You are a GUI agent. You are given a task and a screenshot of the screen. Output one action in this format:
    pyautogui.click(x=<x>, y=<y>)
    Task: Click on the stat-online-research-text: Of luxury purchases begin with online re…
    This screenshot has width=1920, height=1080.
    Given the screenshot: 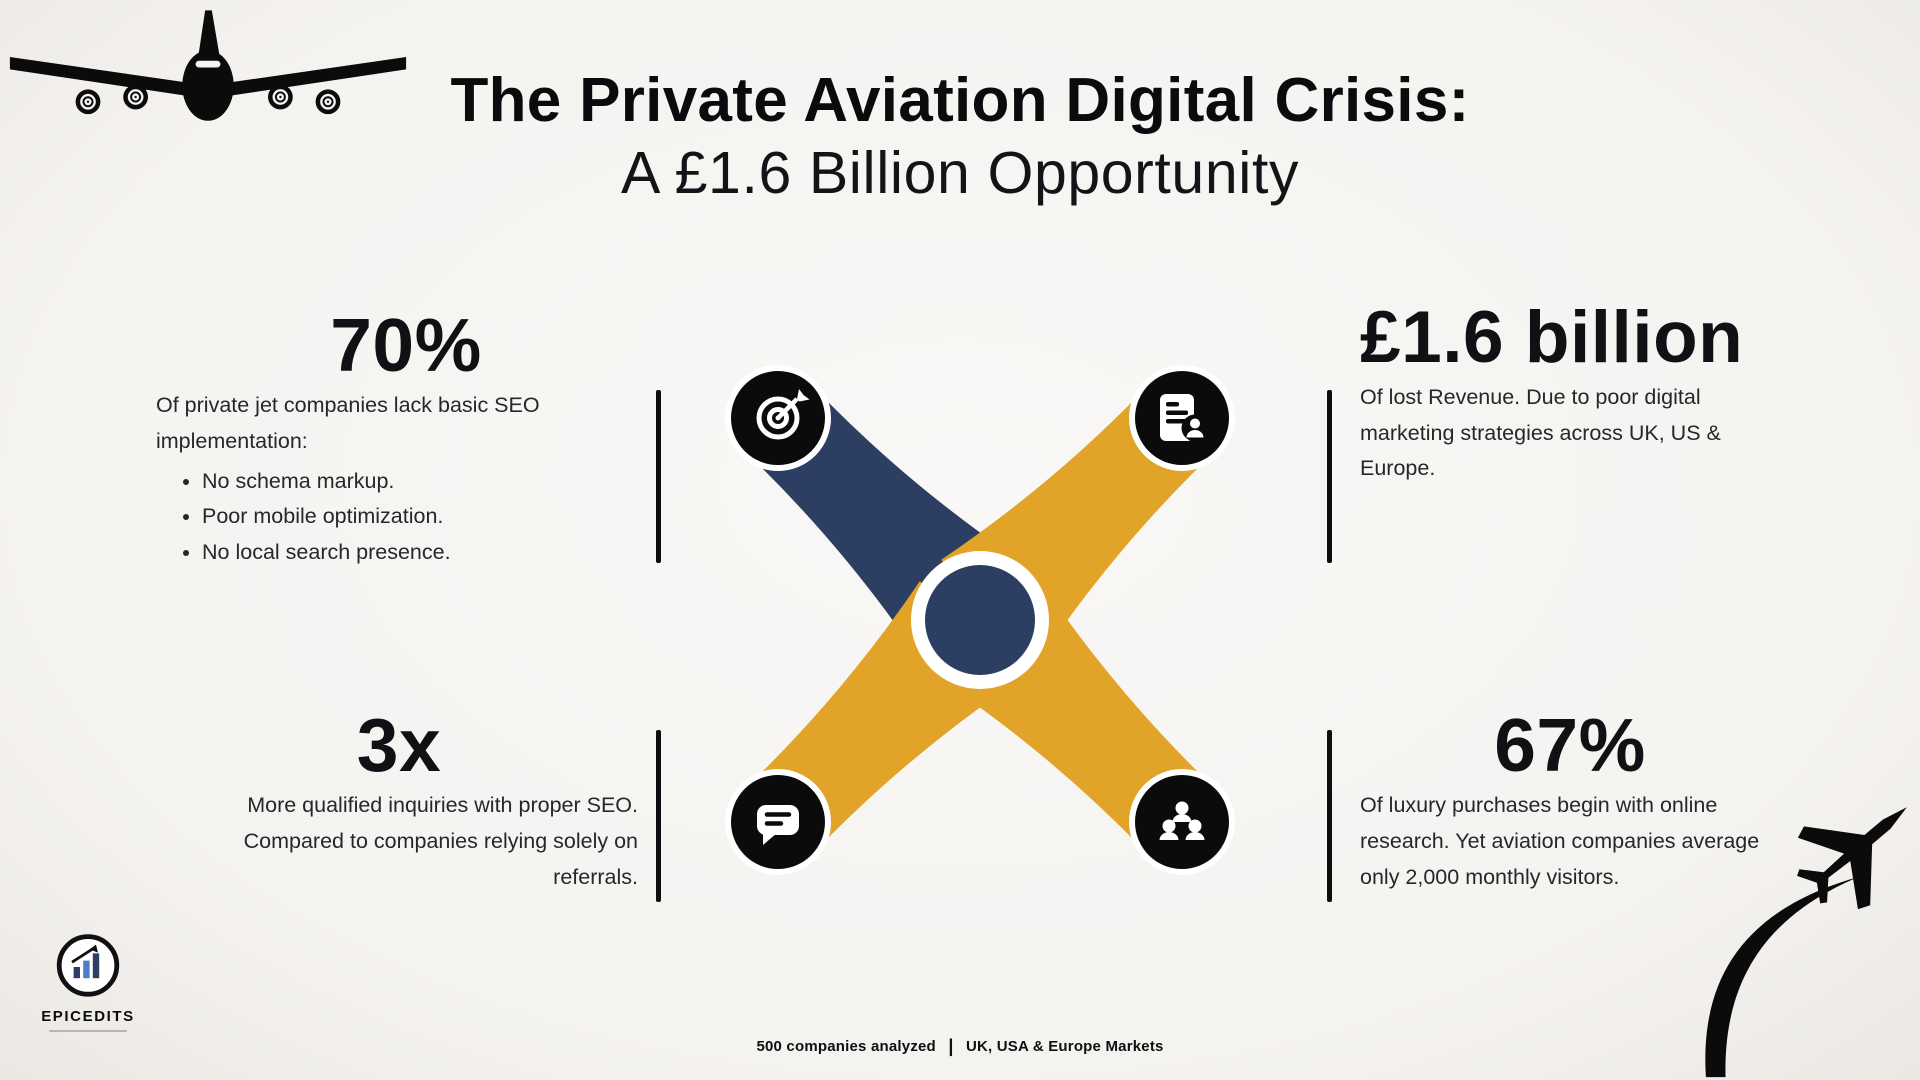 What is the action you would take?
    pyautogui.click(x=1560, y=841)
    